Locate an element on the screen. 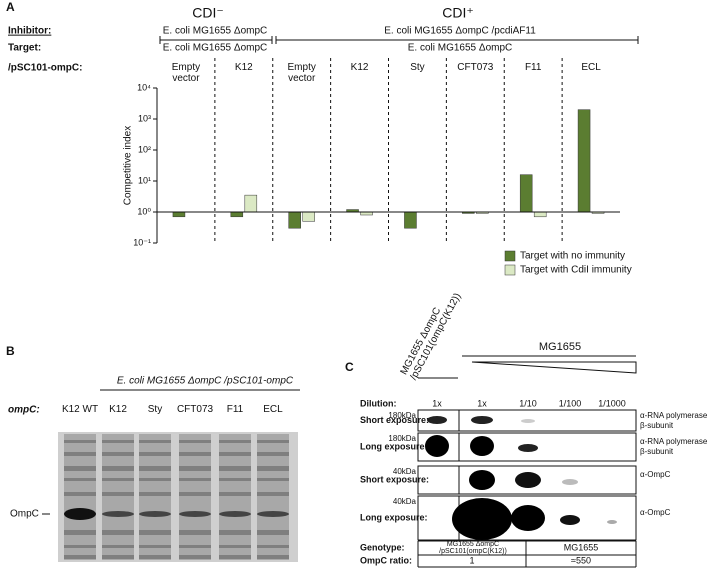 This screenshot has height=580, width=709. genotype: MG1655 ΔompC /pSC101(ompC(K12)) is located at coordinates (473, 548).